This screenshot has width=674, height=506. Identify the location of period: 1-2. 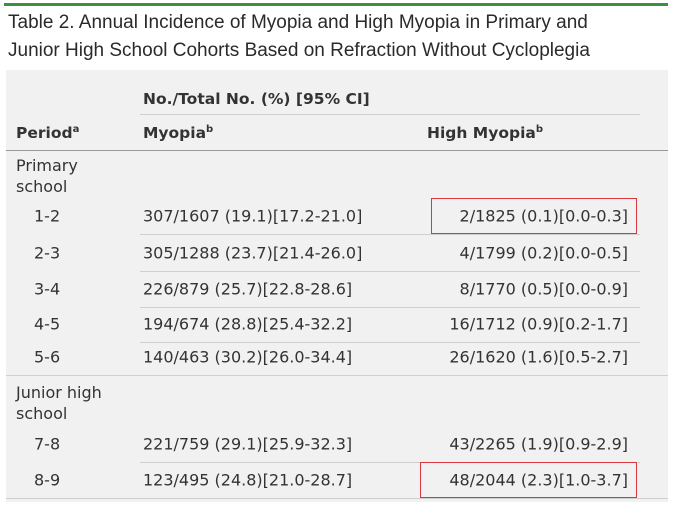
(47, 216).